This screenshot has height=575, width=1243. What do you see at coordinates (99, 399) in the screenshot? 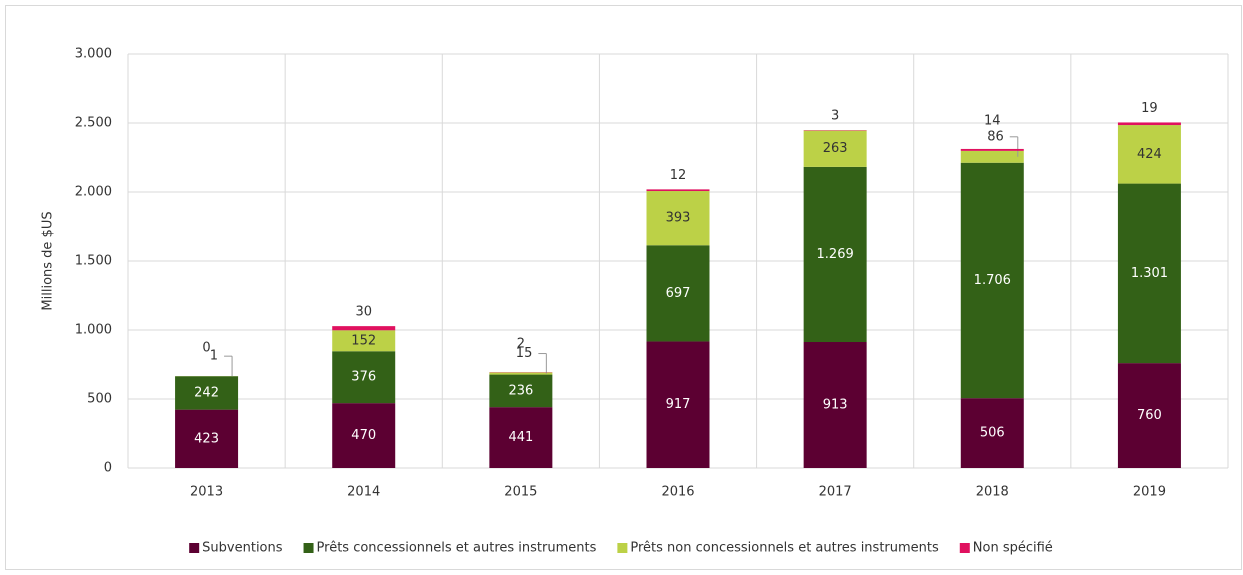
I see `y-tick-label: 500` at bounding box center [99, 399].